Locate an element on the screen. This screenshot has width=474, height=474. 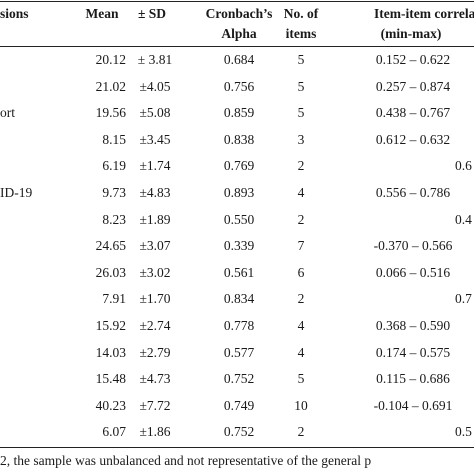
header-correlation-line1: Item-item correlatio is located at coordinates (424, 13).